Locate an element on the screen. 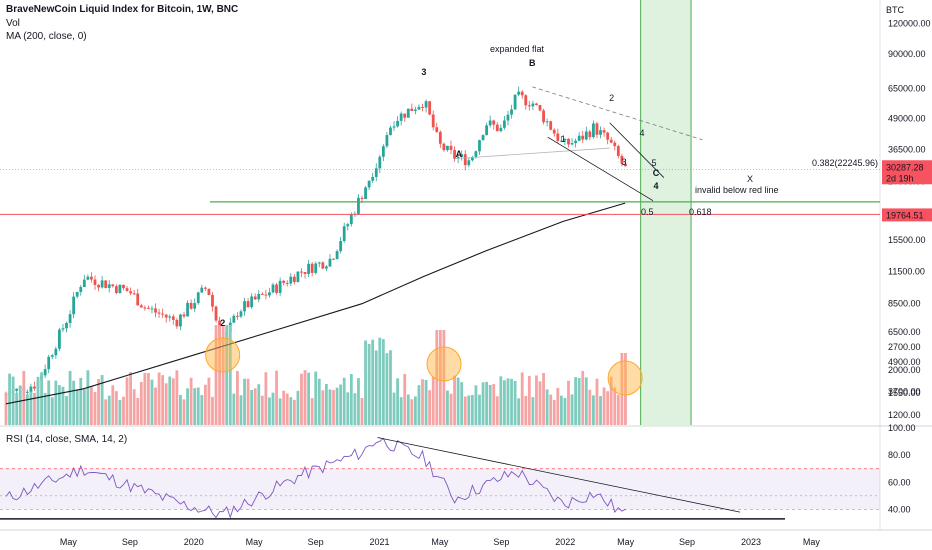 The width and height of the screenshot is (932, 550). rsi-tick-label: 40.00 is located at coordinates (899, 509).